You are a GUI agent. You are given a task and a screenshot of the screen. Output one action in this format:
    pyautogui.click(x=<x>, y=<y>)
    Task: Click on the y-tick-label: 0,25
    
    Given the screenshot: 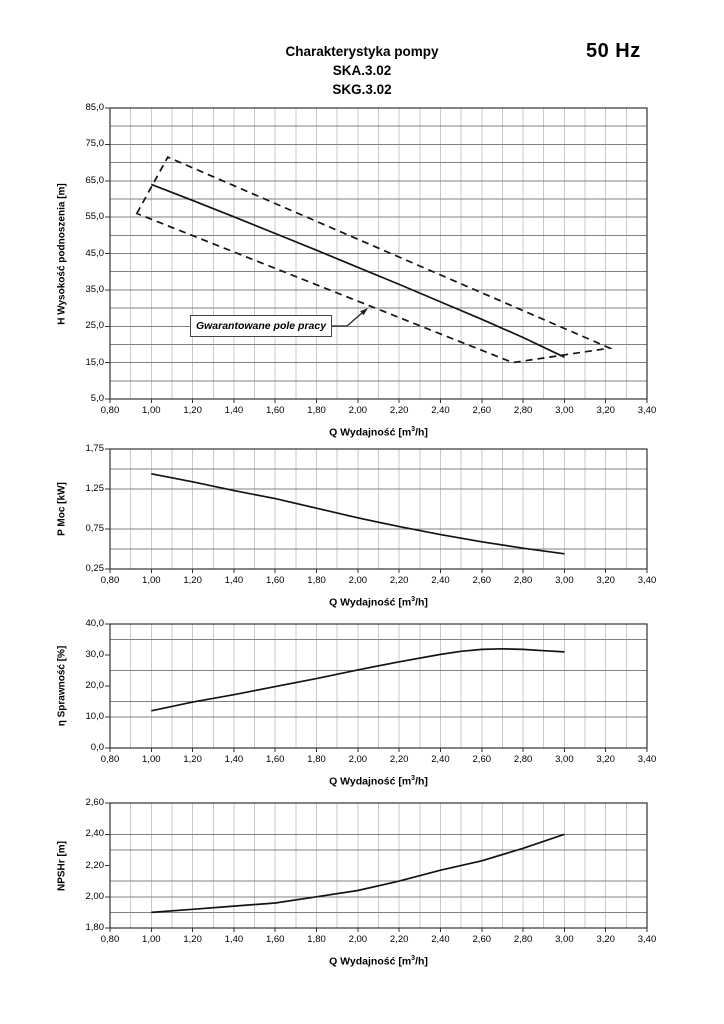 What is the action you would take?
    pyautogui.click(x=95, y=568)
    